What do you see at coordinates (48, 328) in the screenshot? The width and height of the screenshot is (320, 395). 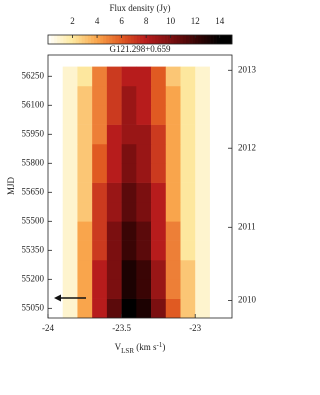 I see `x-tick-label: -24` at bounding box center [48, 328].